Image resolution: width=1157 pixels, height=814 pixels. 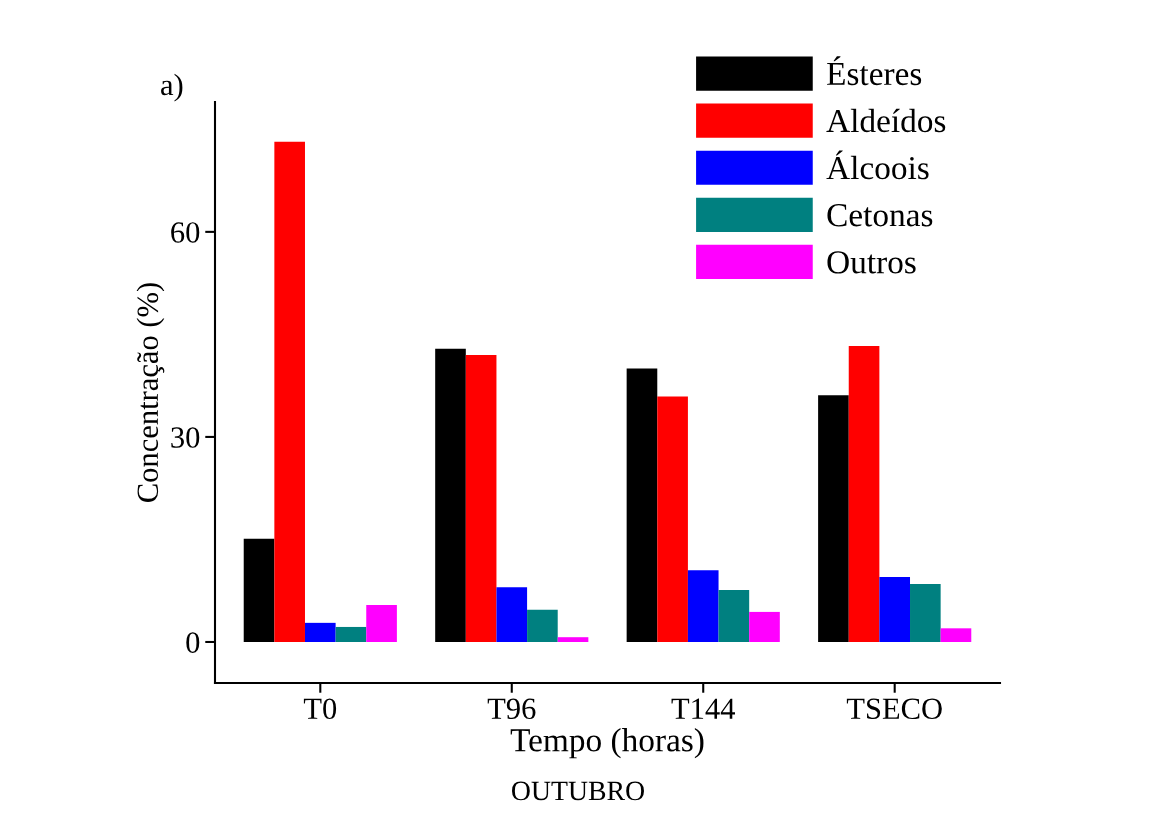 What do you see at coordinates (578, 791) in the screenshot?
I see `text: OUTUBRO` at bounding box center [578, 791].